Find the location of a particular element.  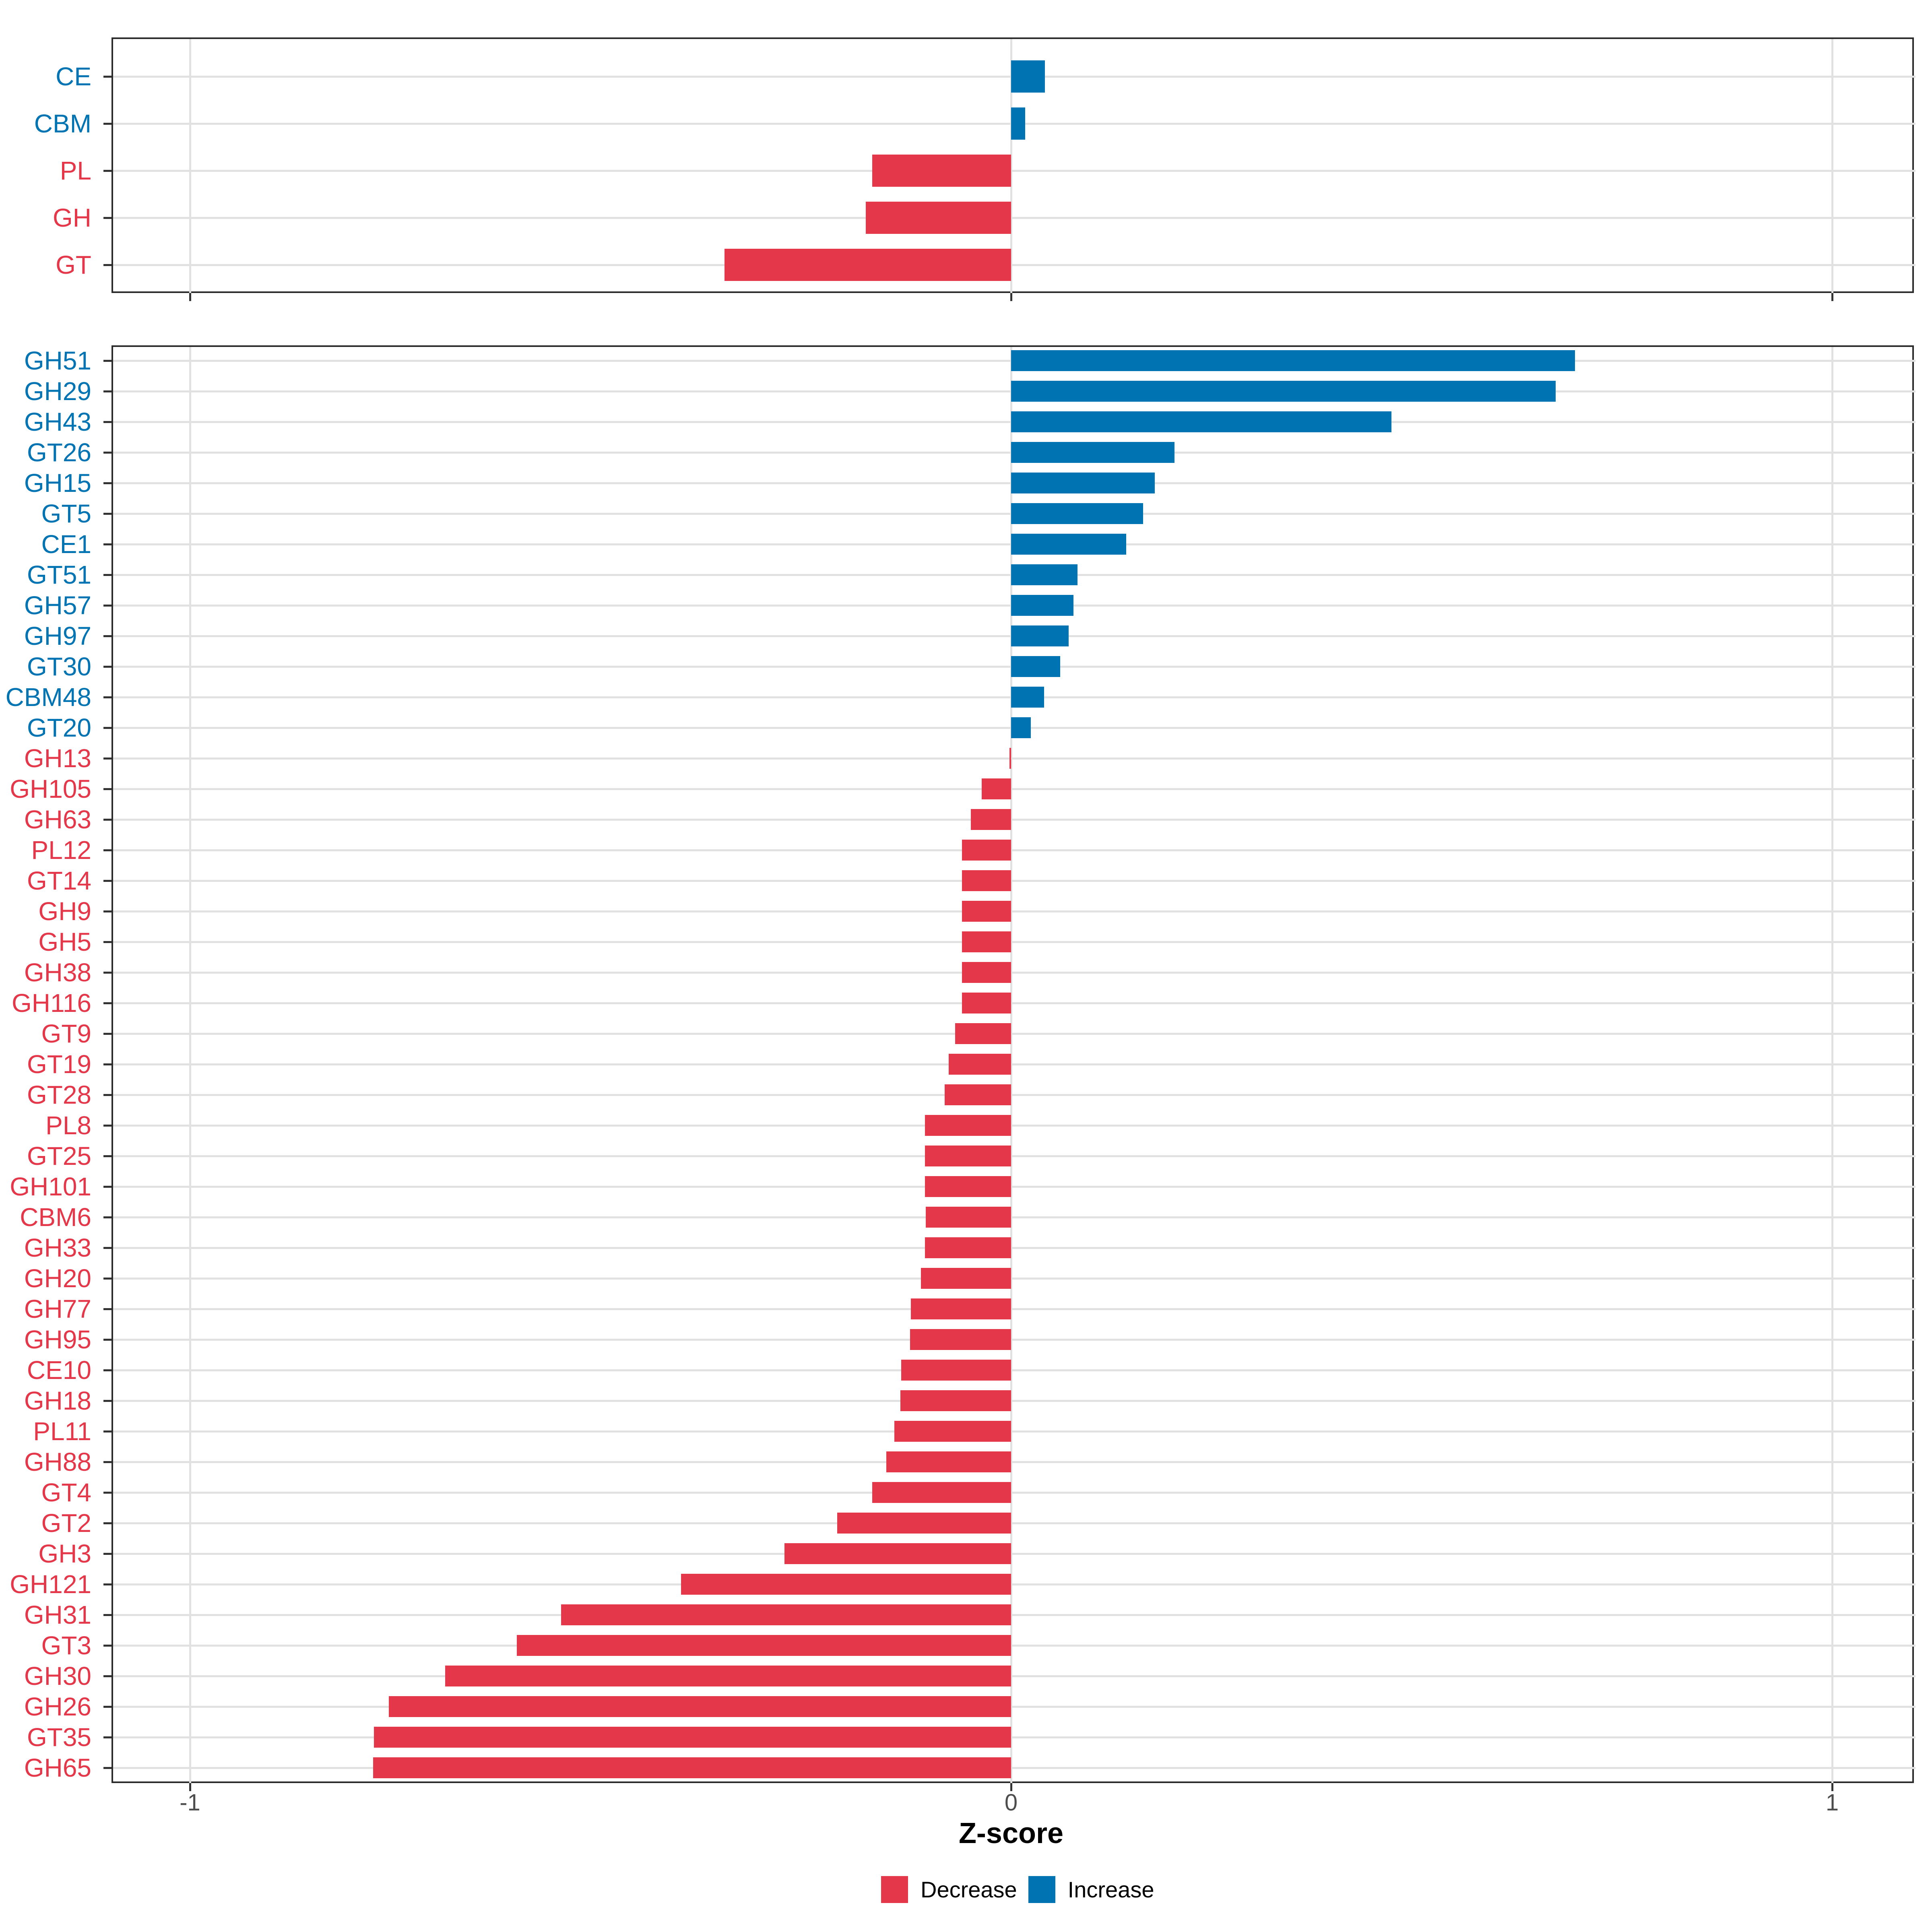

bar-GT20 is located at coordinates (1021, 727).